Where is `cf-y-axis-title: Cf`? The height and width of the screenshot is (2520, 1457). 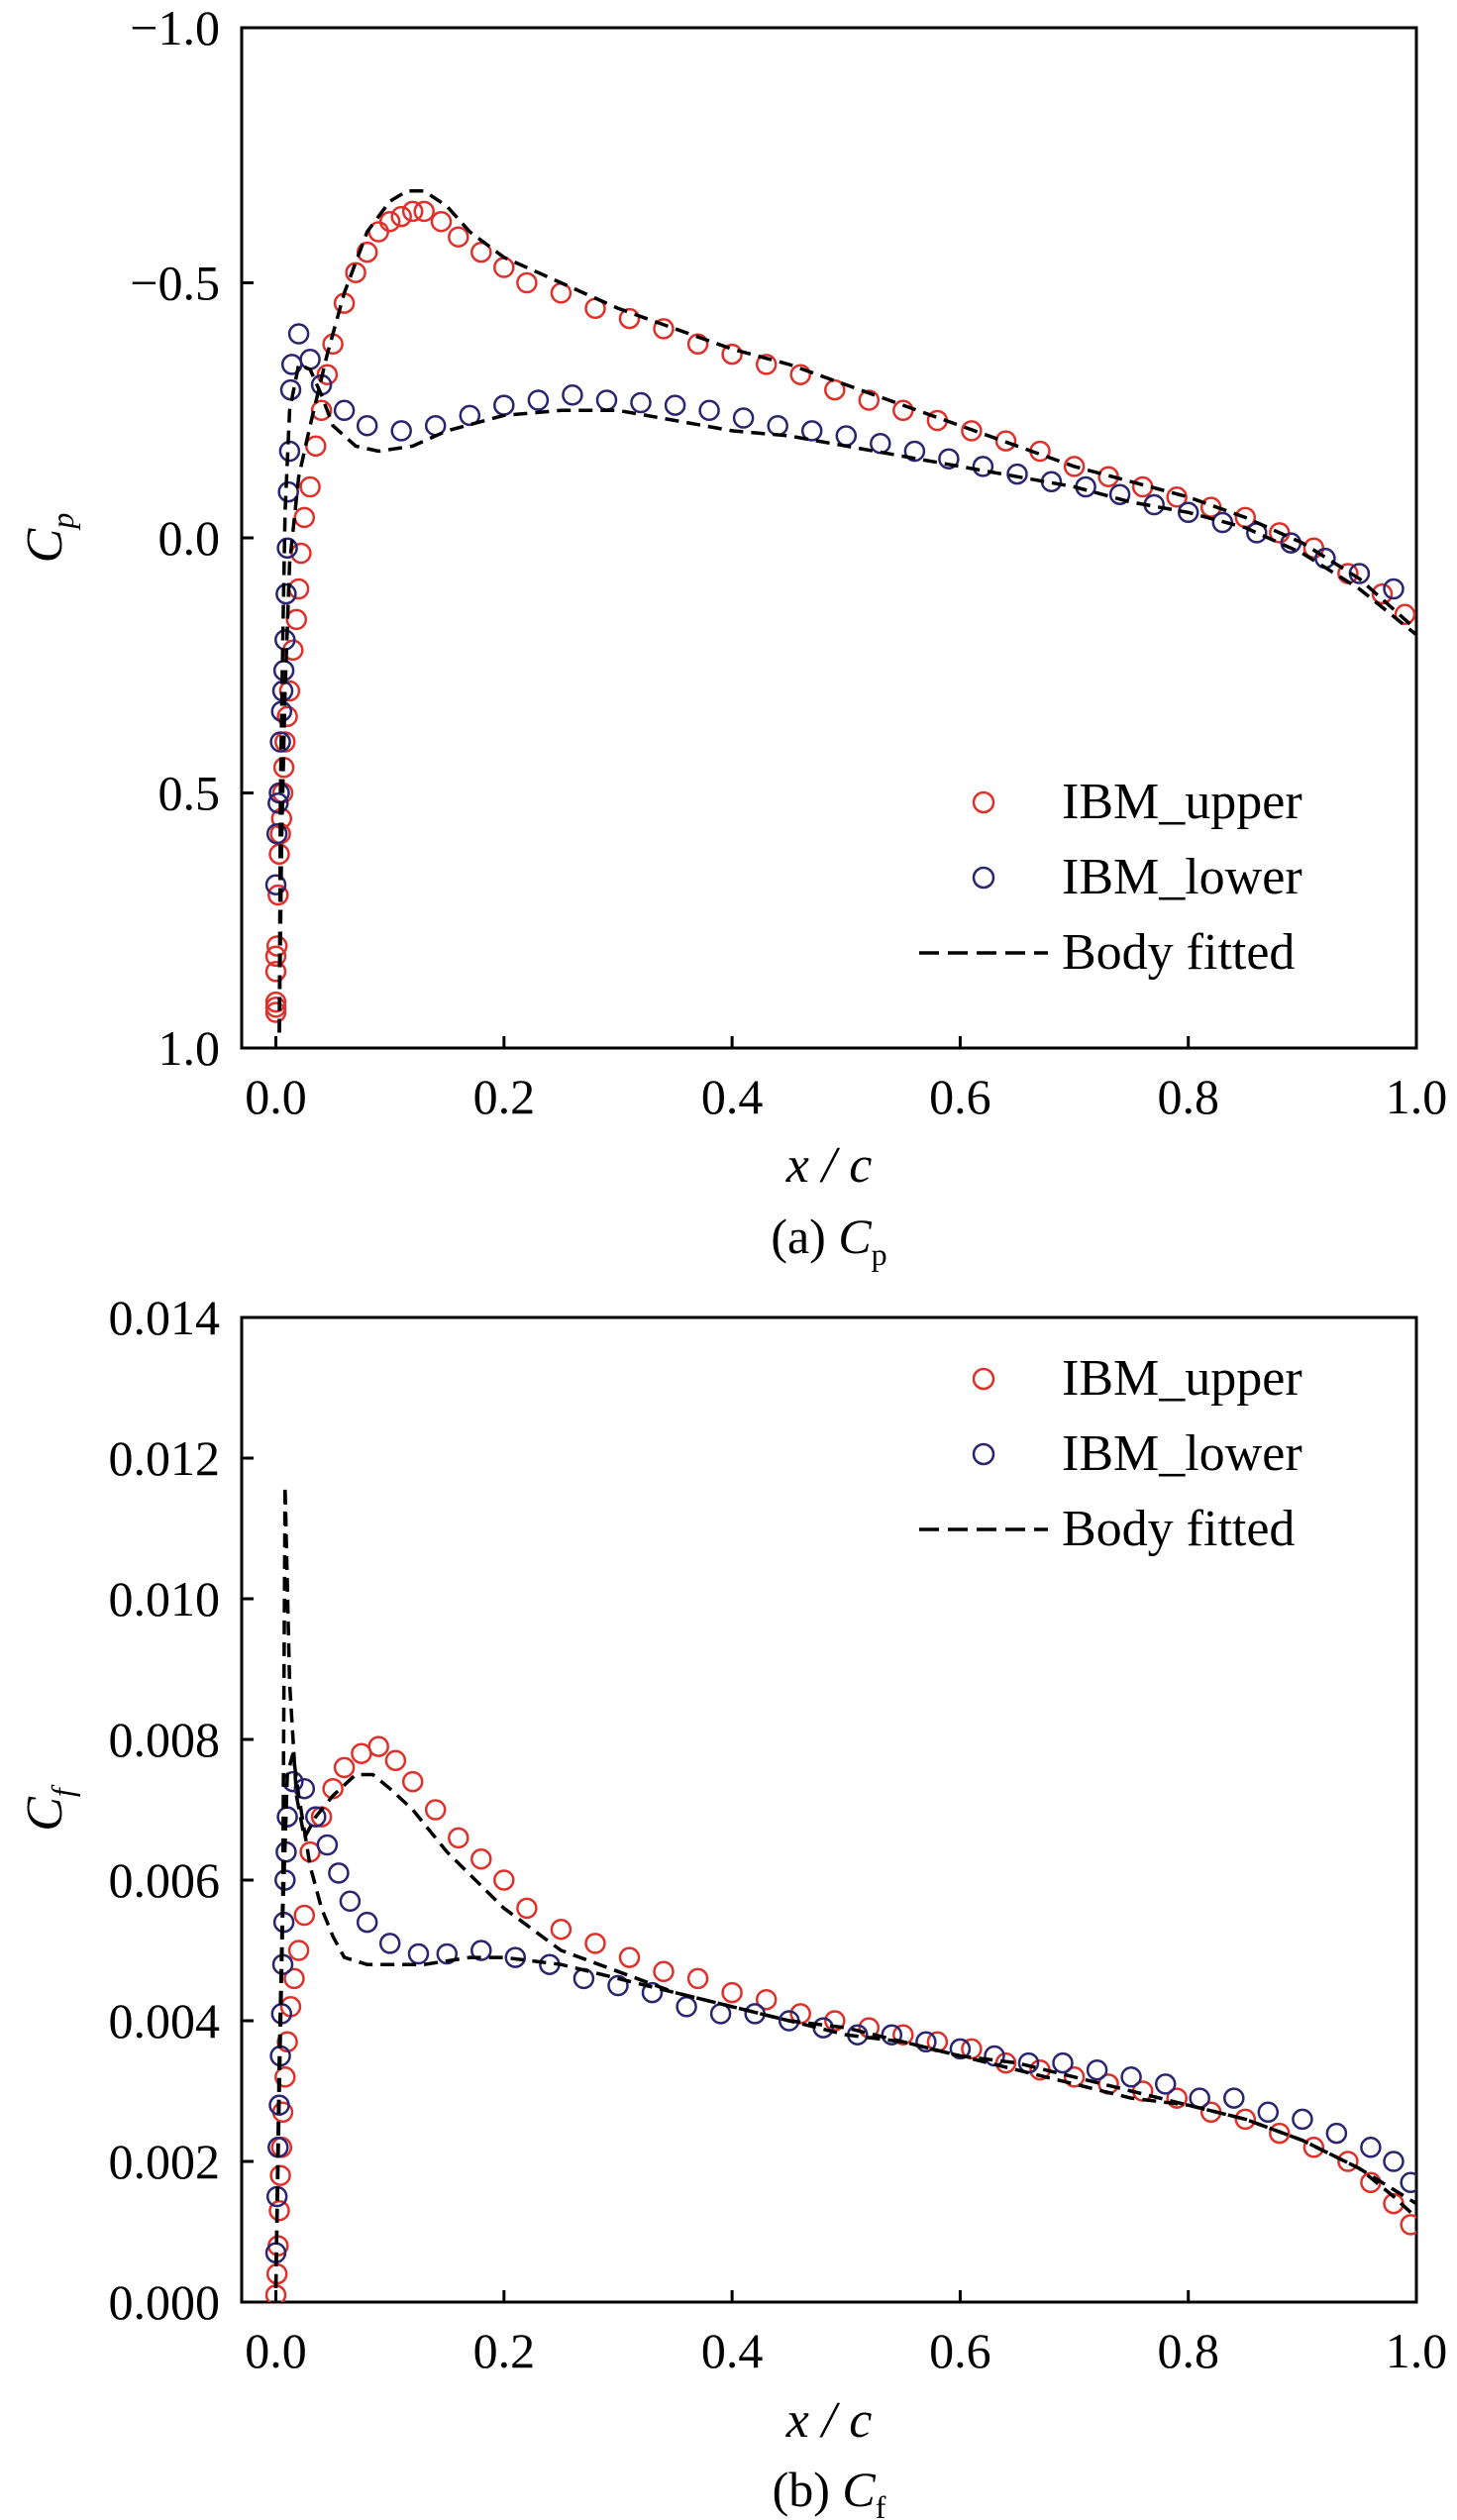
cf-y-axis-title: Cf is located at coordinates (48, 1808).